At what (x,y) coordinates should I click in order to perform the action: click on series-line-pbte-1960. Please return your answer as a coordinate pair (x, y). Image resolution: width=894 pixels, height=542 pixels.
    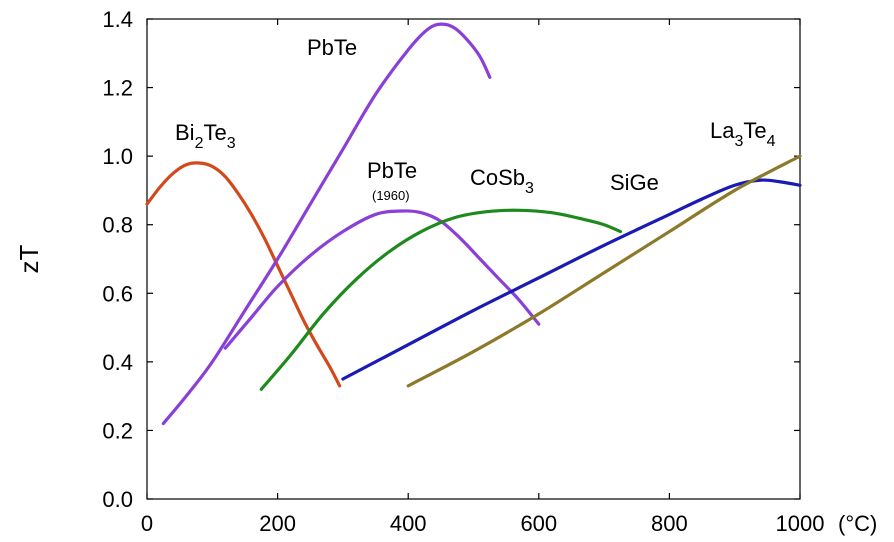
    Looking at the image, I should click on (382, 279).